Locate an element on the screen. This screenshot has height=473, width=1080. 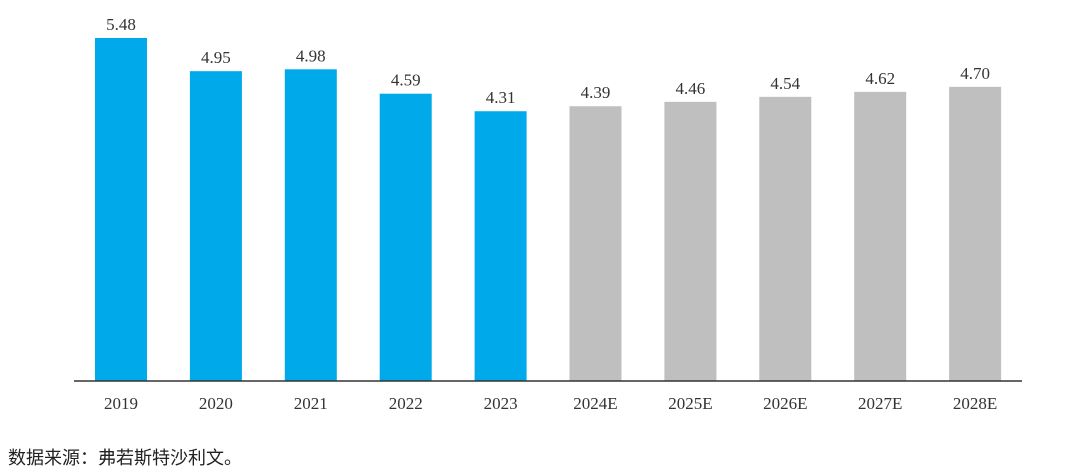
bar-2023 is located at coordinates (500, 246).